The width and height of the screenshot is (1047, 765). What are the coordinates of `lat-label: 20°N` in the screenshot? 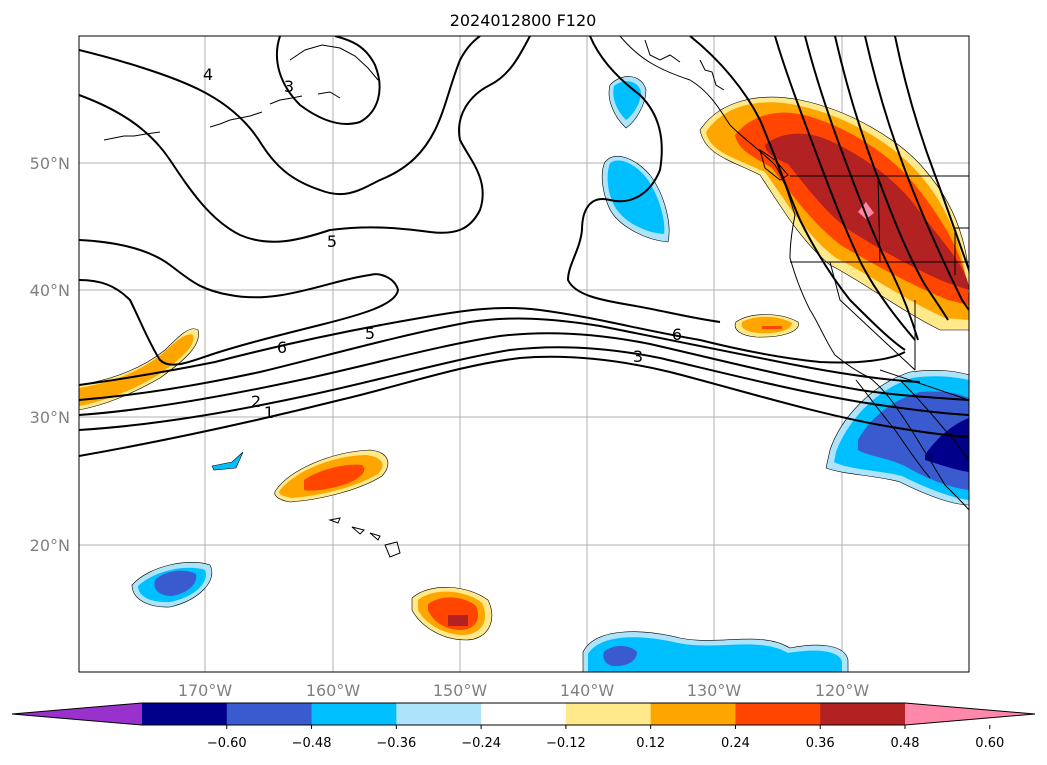 It's located at (50, 545).